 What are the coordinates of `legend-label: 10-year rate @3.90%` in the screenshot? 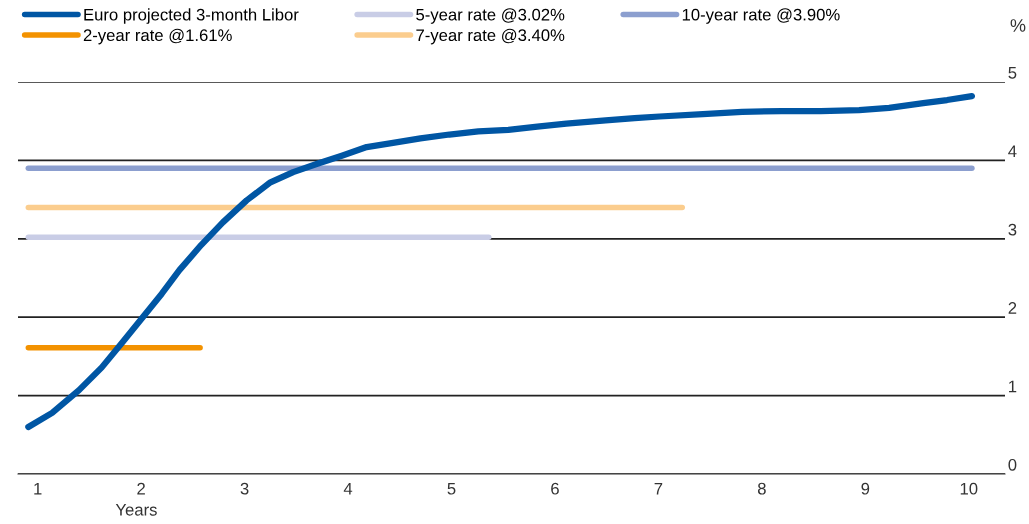 It's located at (761, 16).